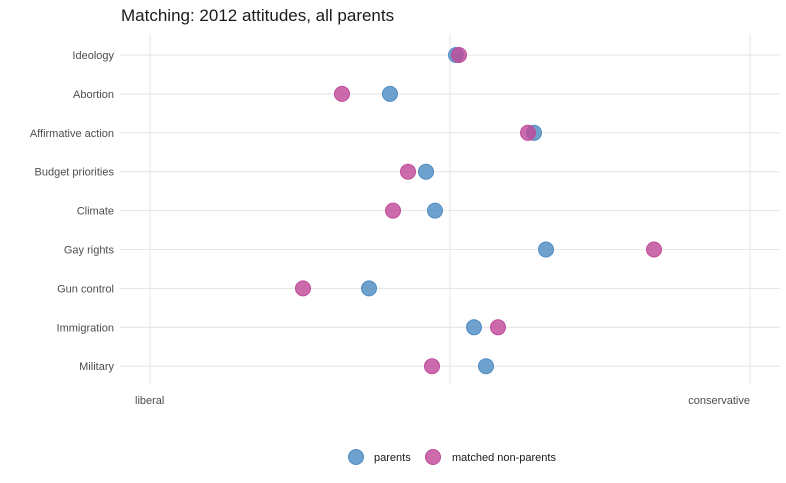 The height and width of the screenshot is (483, 786). I want to click on x-tick-label: liberal, so click(149, 401).